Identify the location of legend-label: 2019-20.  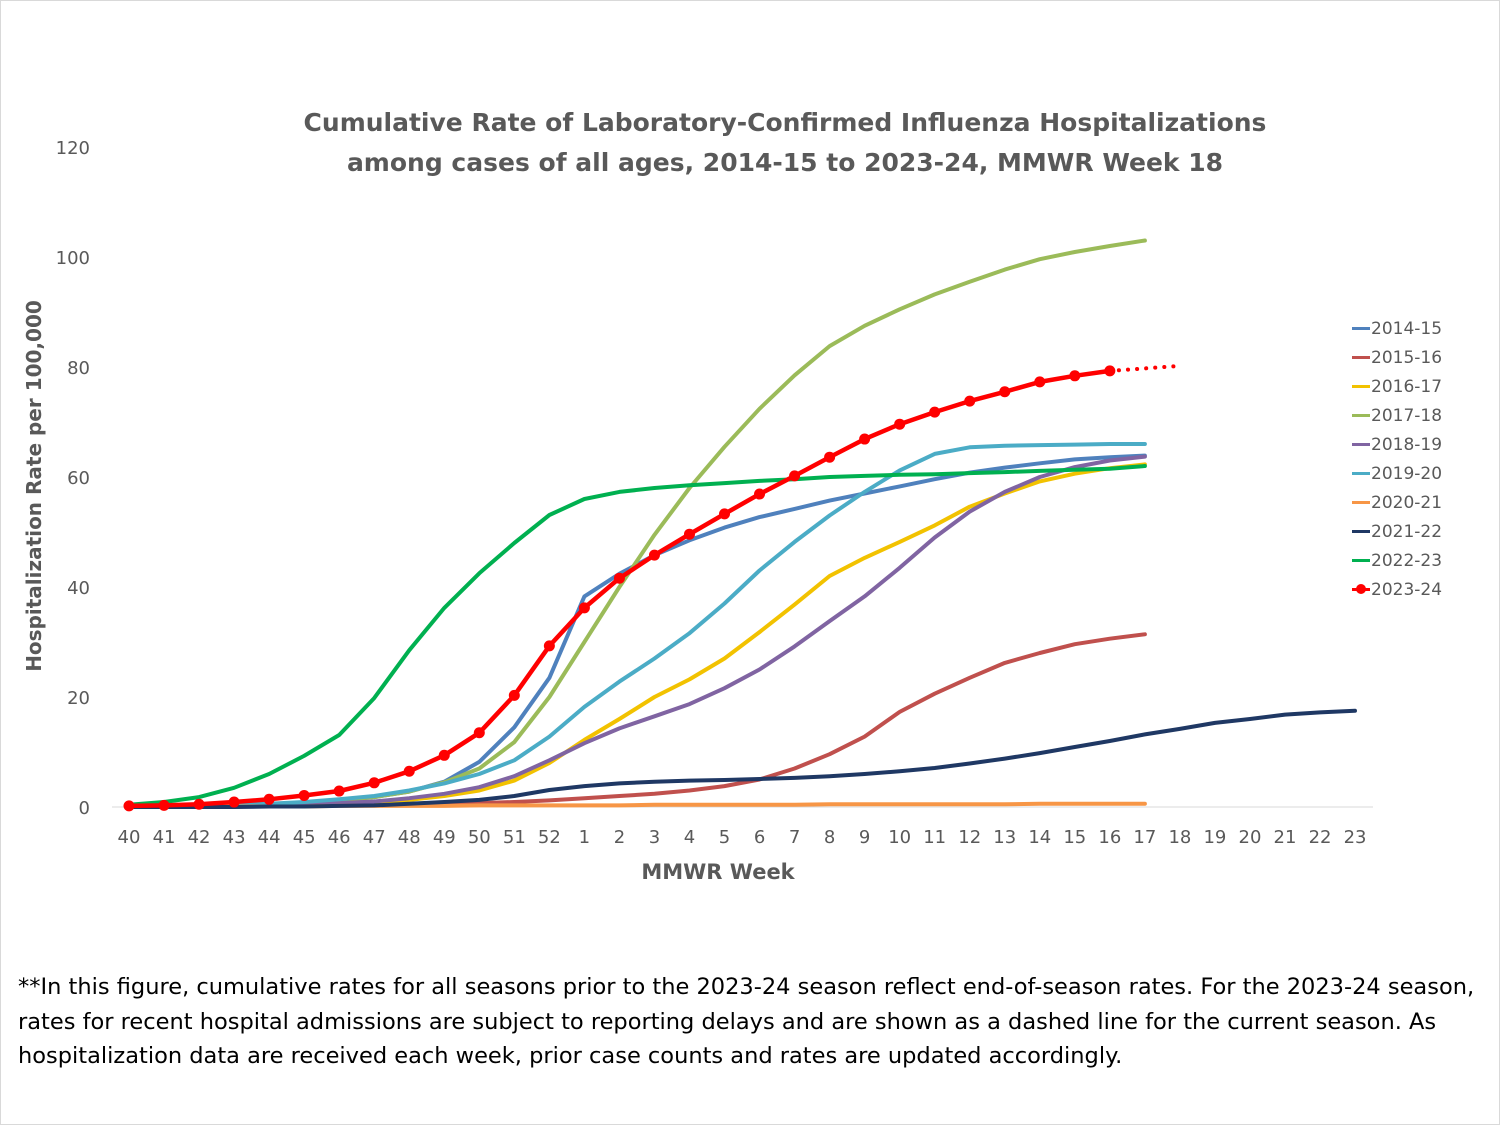
(1407, 473).